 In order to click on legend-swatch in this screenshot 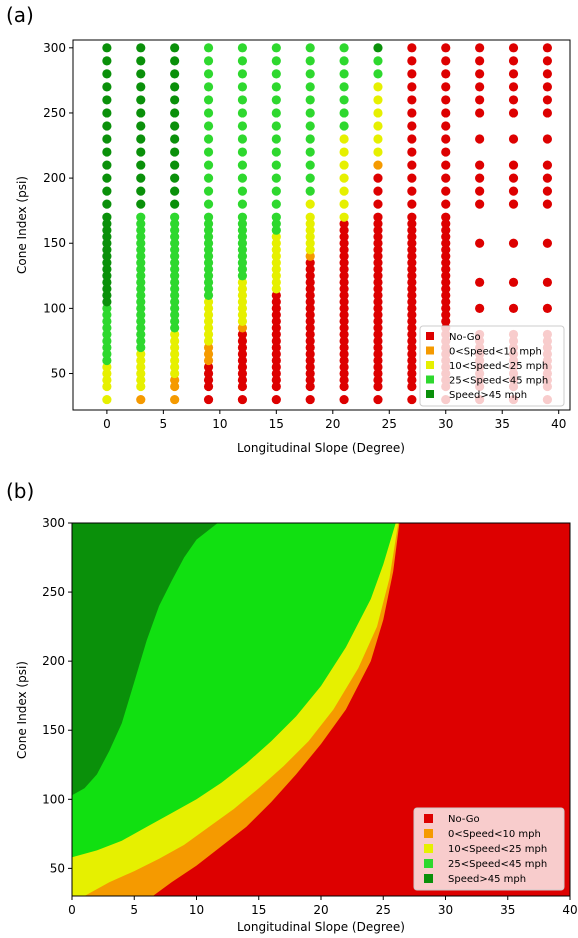, I will do `click(430, 350)`.